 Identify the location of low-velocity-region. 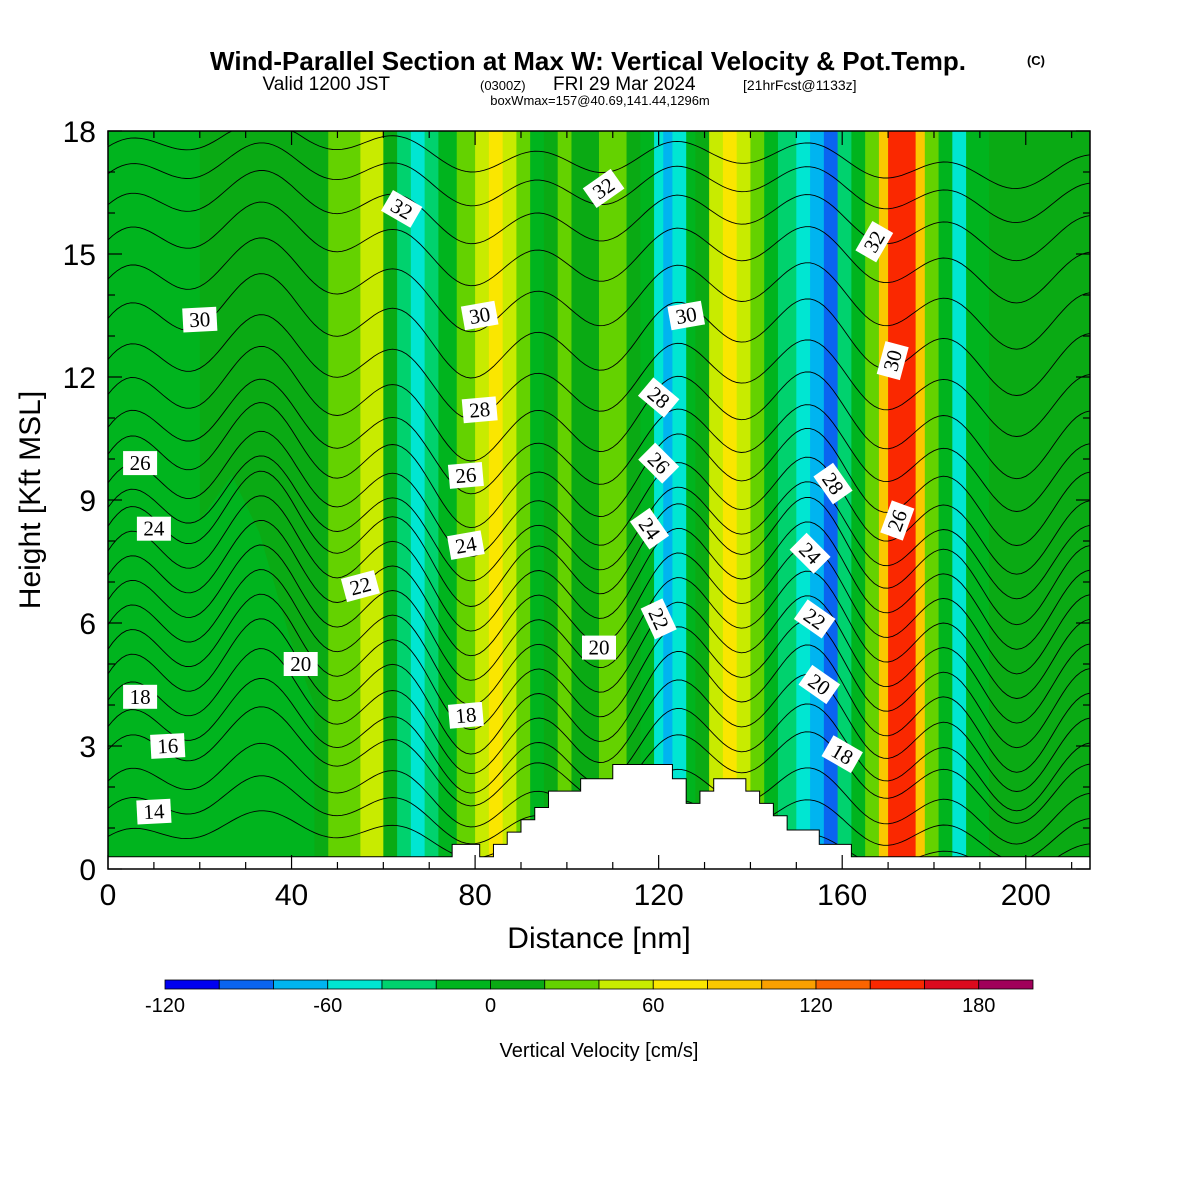
(211, 672).